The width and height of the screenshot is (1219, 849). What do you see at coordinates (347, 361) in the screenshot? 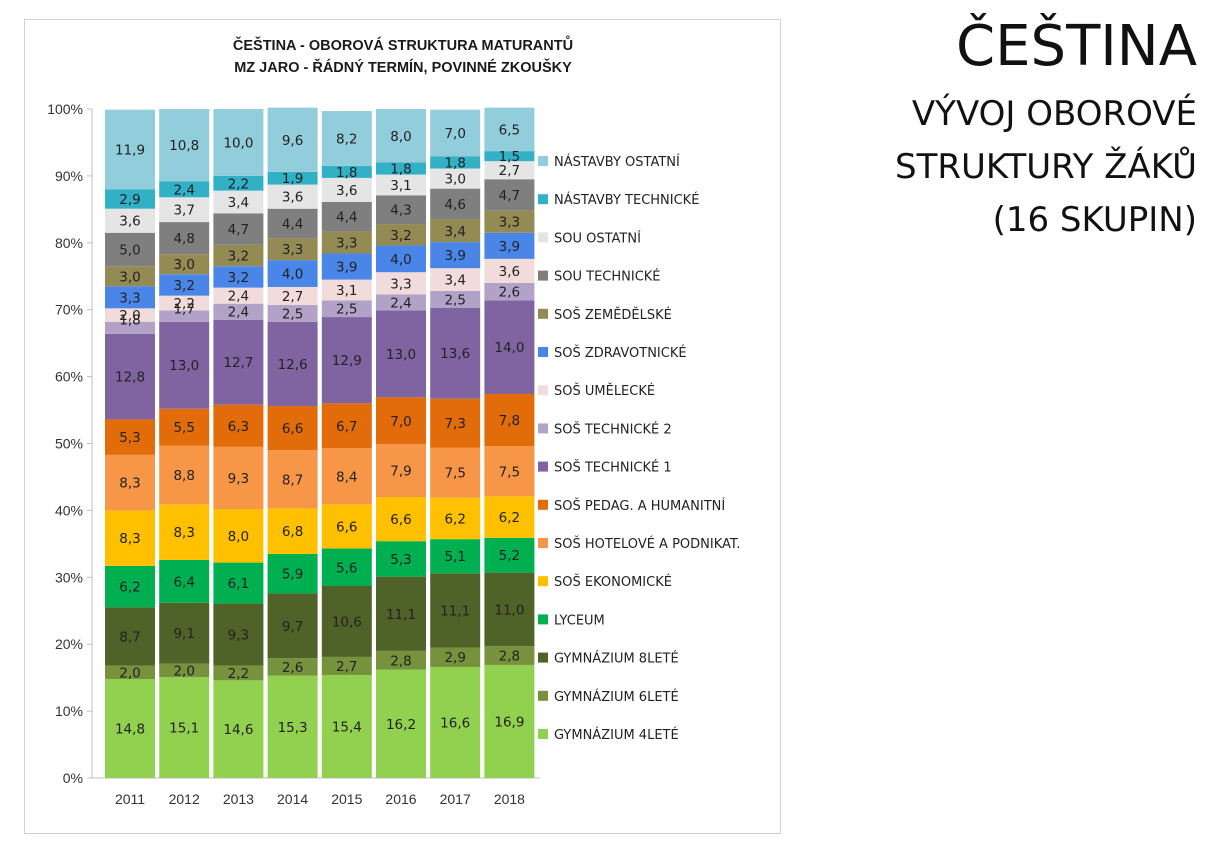
I see `bar-data-label: 12,9` at bounding box center [347, 361].